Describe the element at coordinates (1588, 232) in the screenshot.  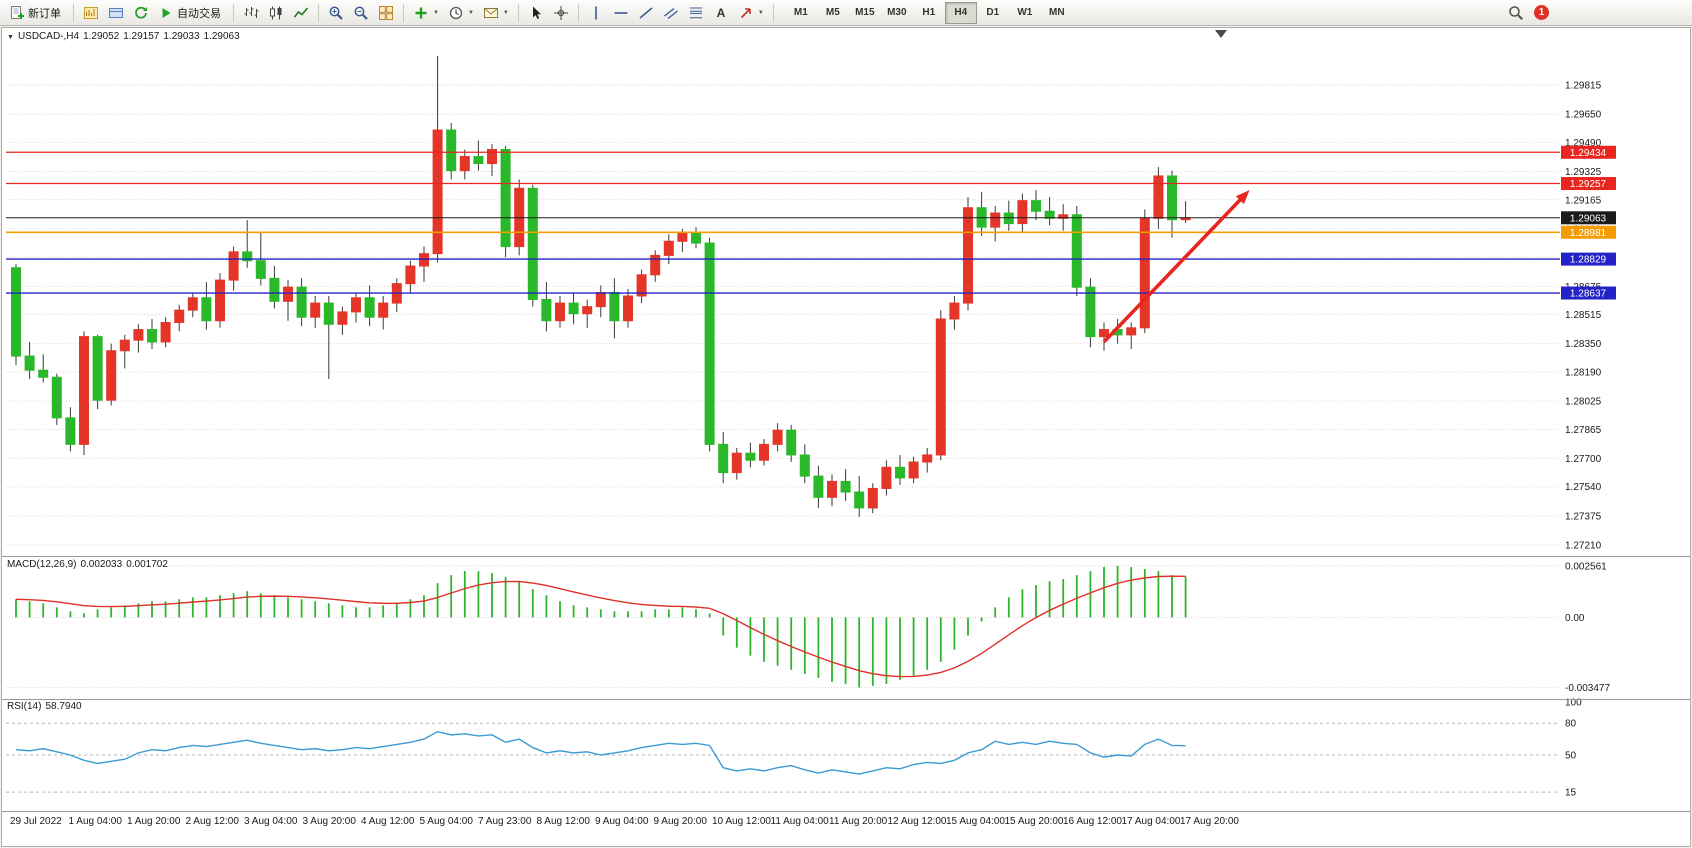
I see `price-tag-1.28981: 1.28981` at that location.